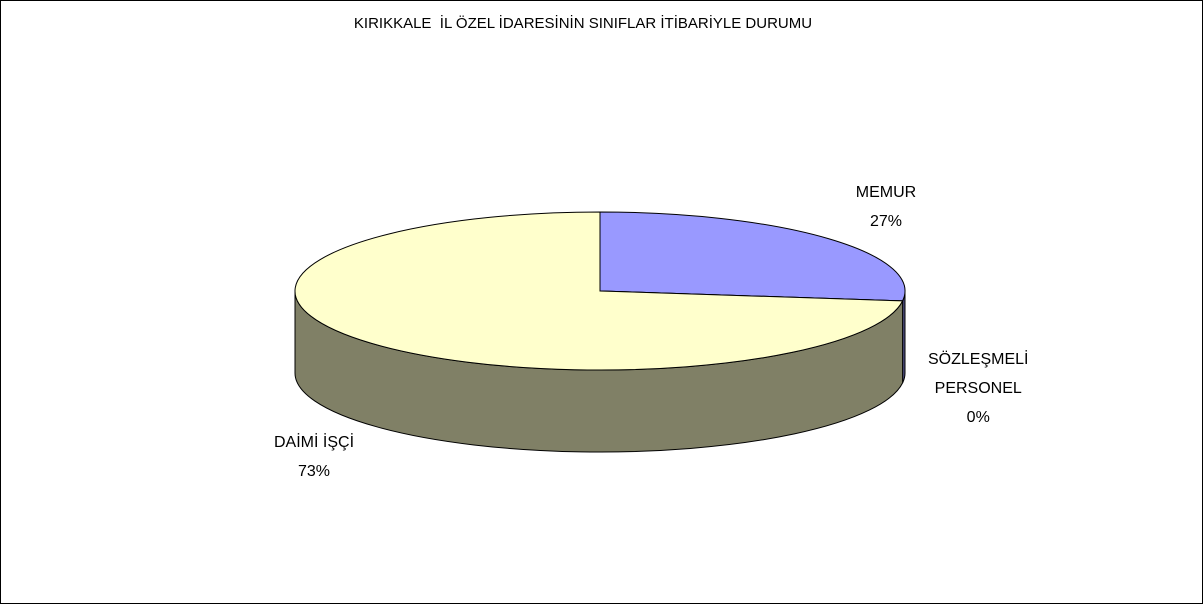  I want to click on data-label: MEMUR 27%, so click(886, 207).